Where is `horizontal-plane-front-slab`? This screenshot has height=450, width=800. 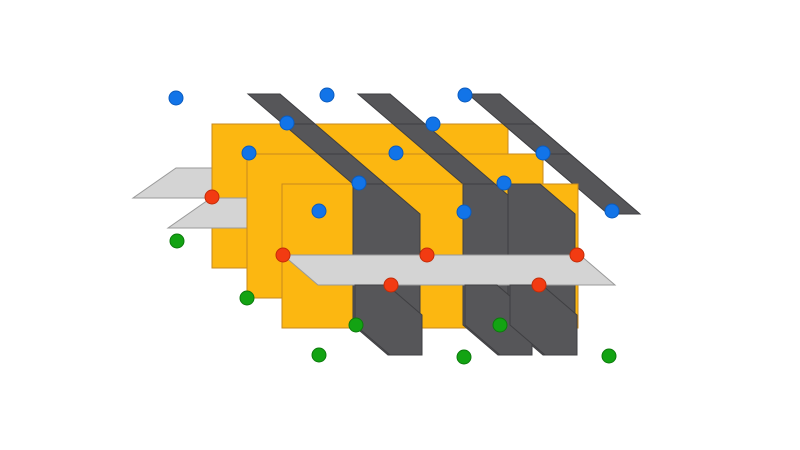
horizontal-plane-front-slab is located at coordinates (449, 270).